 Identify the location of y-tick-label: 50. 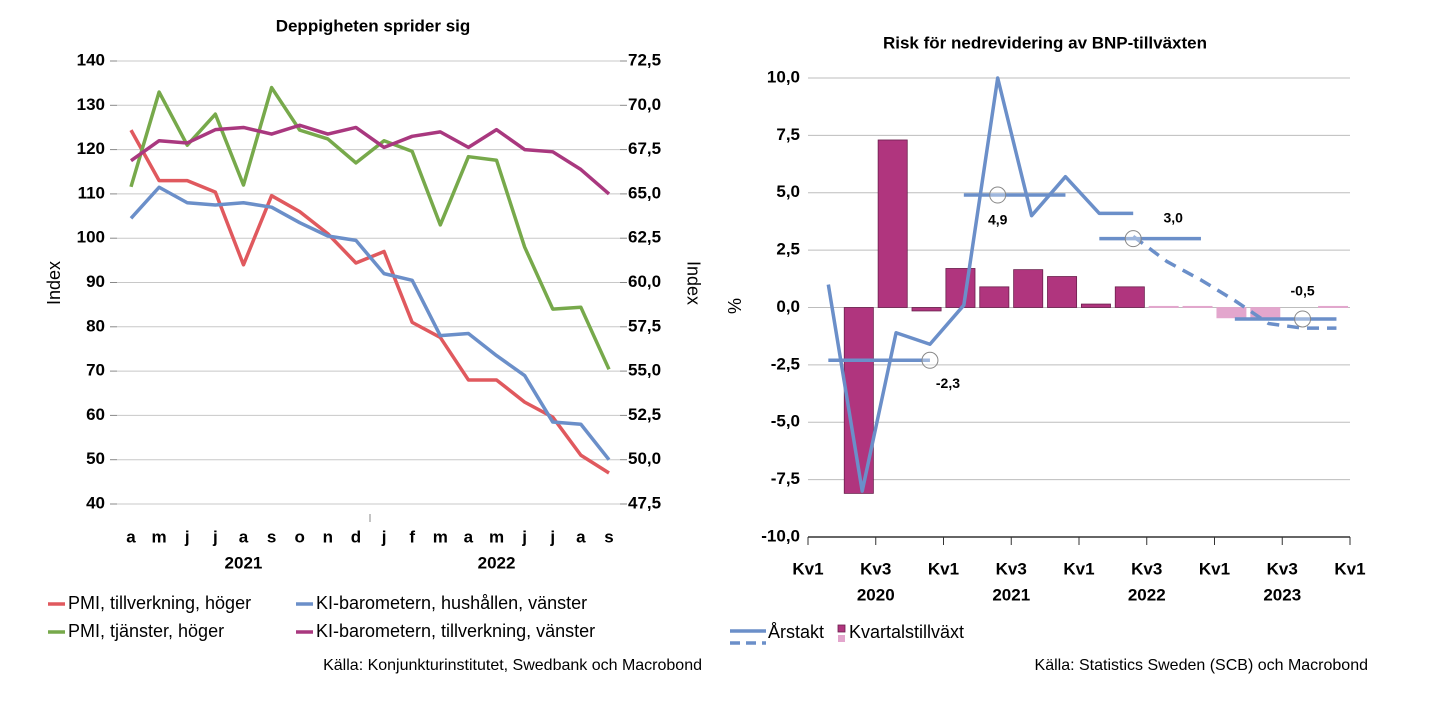
(95, 458).